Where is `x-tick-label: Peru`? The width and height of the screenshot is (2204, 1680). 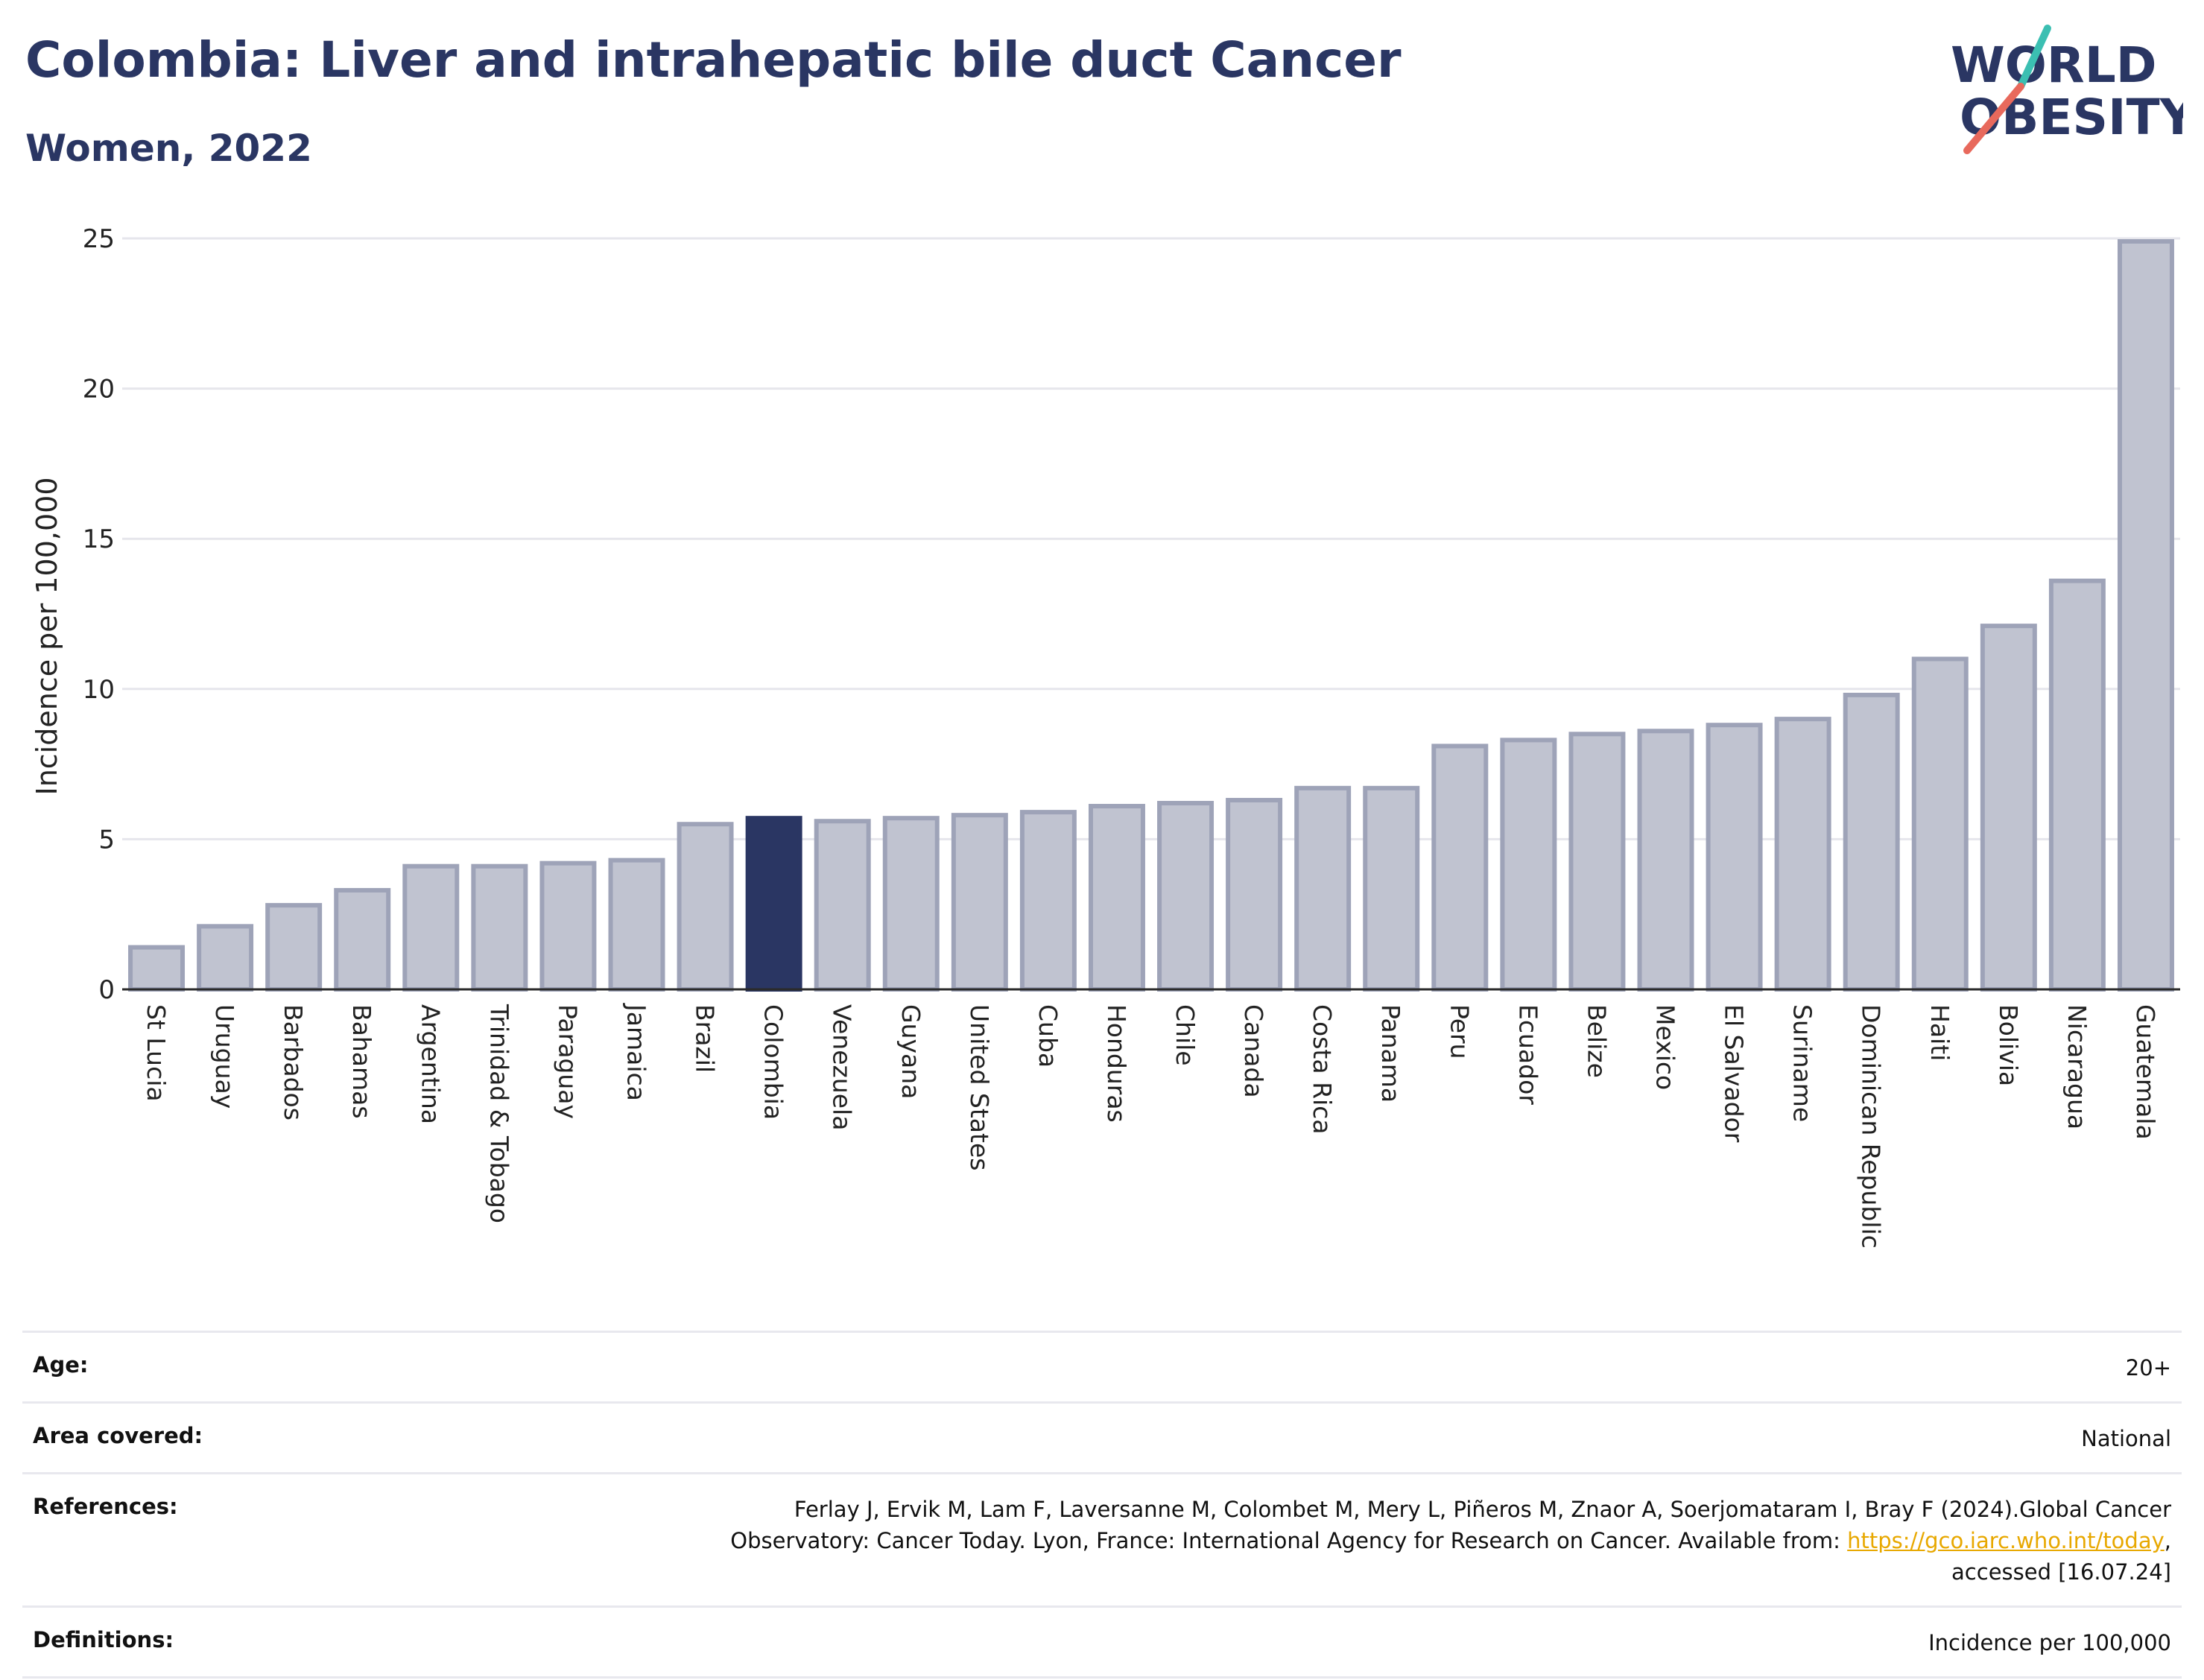 x-tick-label: Peru is located at coordinates (1459, 1031).